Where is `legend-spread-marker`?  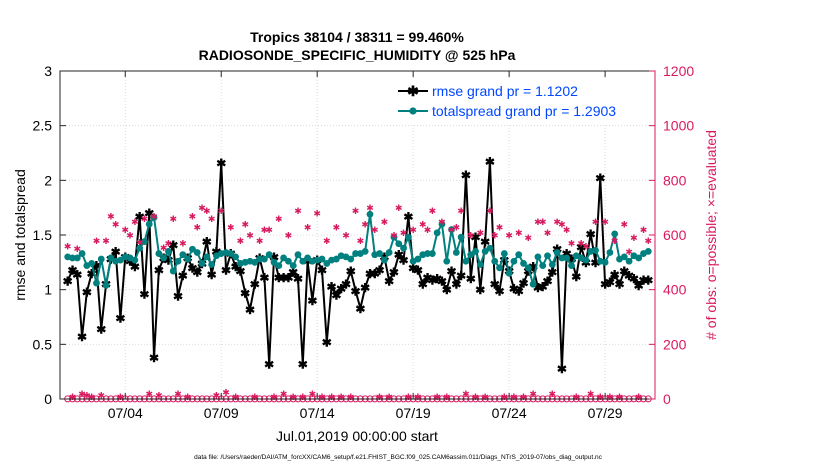
legend-spread-marker is located at coordinates (413, 111).